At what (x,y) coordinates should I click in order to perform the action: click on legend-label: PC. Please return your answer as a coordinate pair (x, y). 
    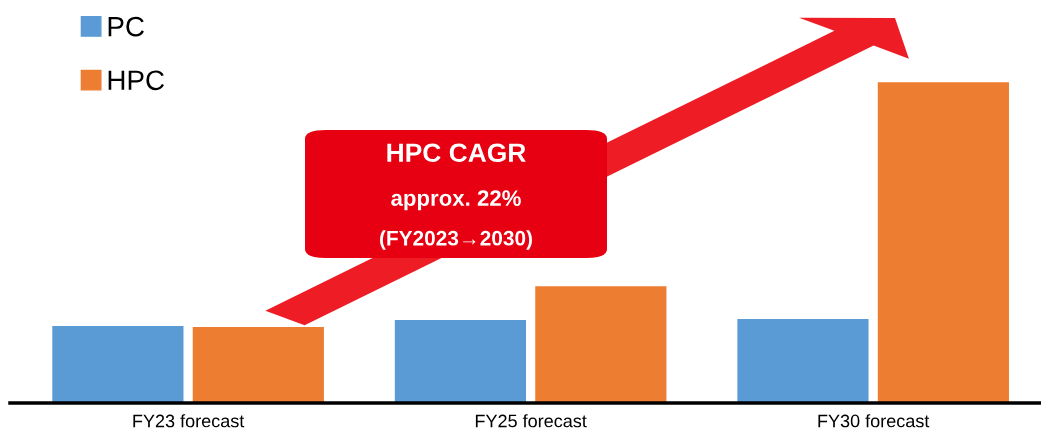
    Looking at the image, I should click on (126, 26).